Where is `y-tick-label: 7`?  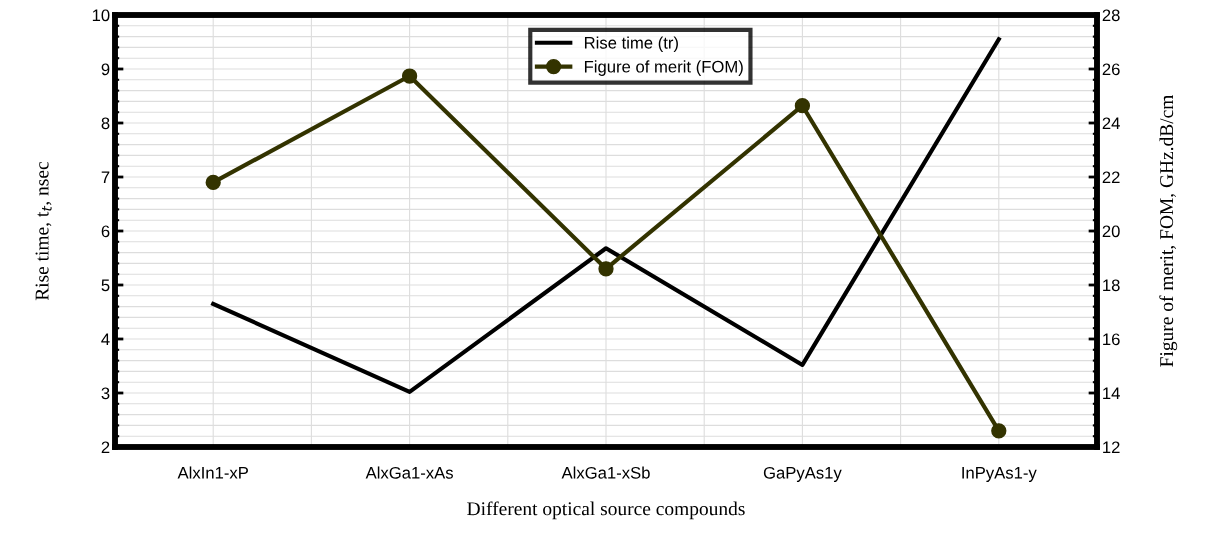 y-tick-label: 7 is located at coordinates (105, 177).